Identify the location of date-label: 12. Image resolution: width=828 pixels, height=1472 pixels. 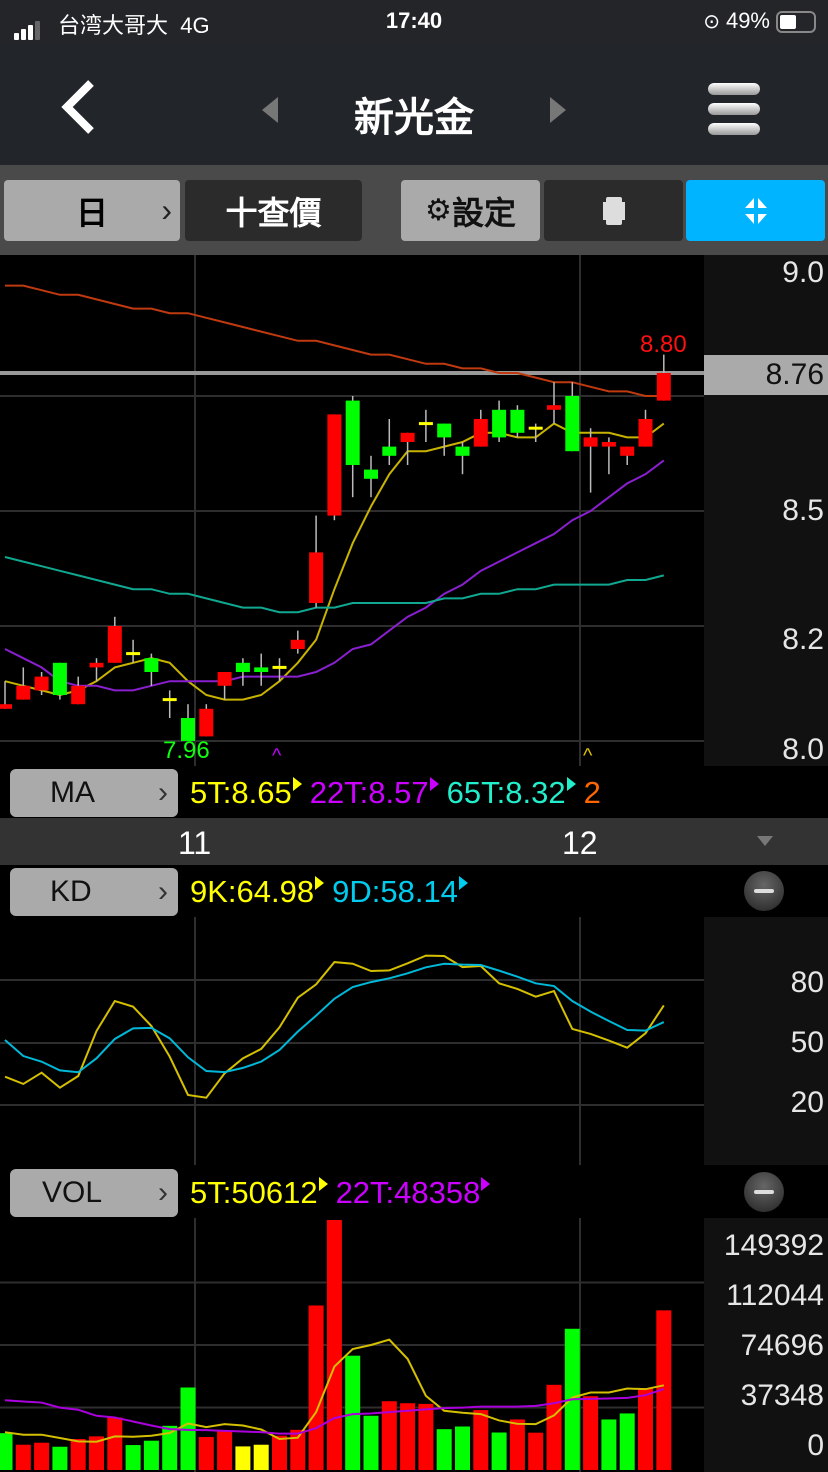
(580, 843).